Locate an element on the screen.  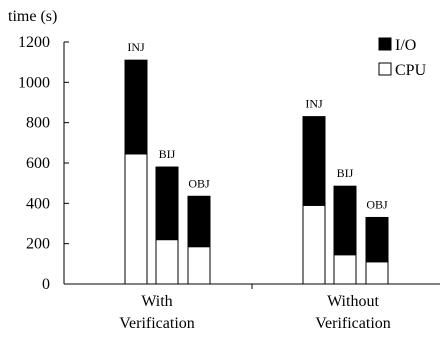
y-tick-label: 200 is located at coordinates (38, 244).